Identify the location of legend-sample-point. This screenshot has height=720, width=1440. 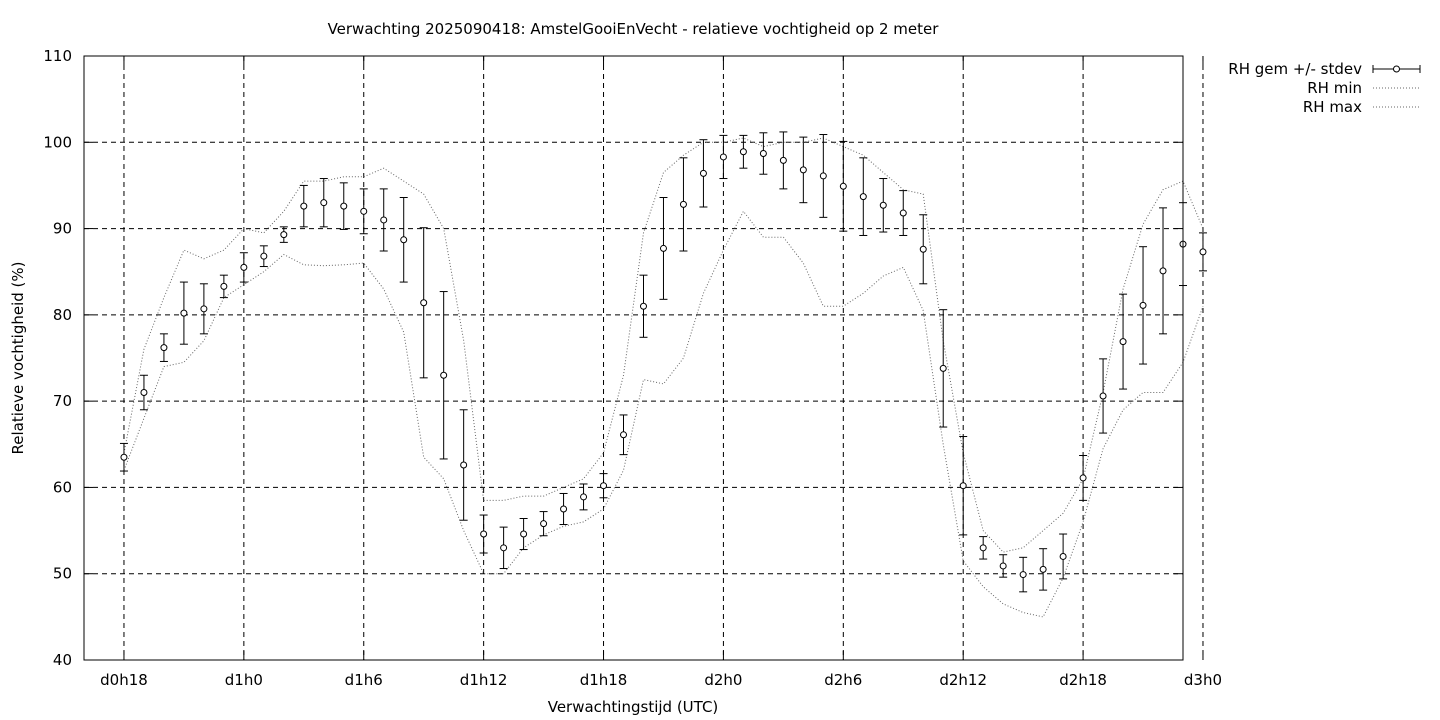
(1396, 69).